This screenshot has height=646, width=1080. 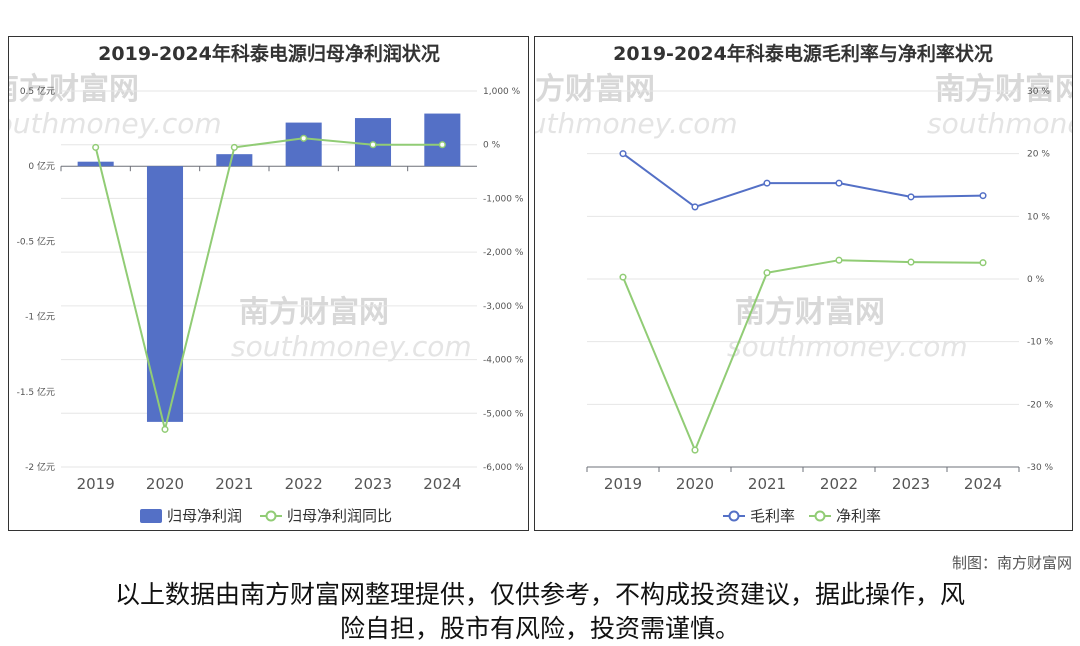 What do you see at coordinates (695, 207) in the screenshot?
I see `gross-margin-point-2020` at bounding box center [695, 207].